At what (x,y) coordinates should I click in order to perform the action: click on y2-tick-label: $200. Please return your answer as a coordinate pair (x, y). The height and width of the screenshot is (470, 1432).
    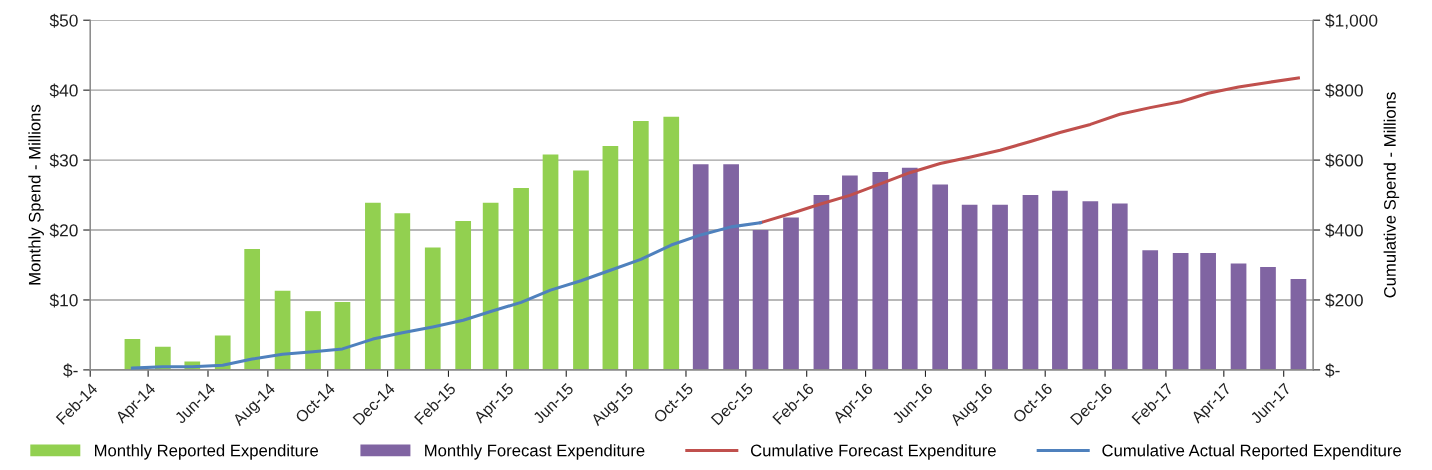
    Looking at the image, I should click on (1344, 300).